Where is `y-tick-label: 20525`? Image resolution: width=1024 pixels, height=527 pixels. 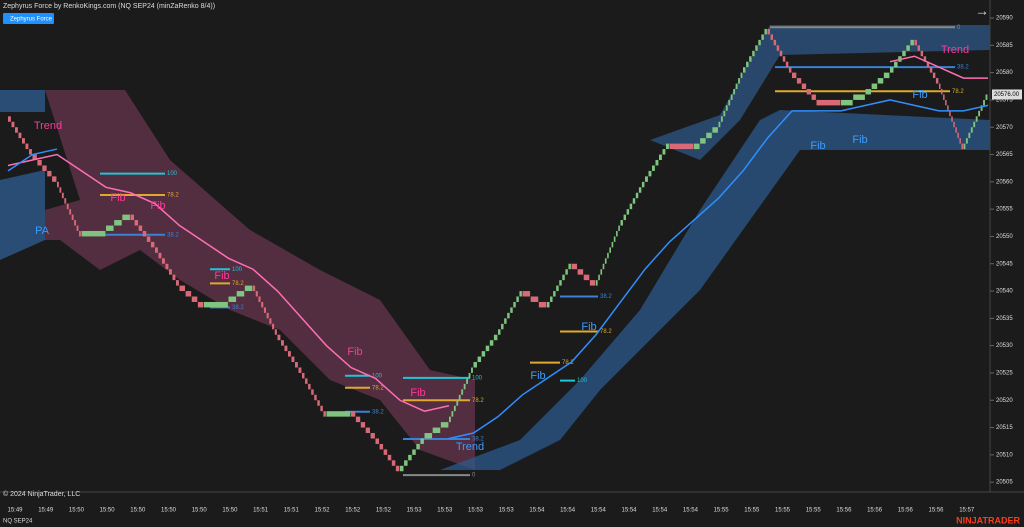 y-tick-label: 20525 is located at coordinates (1004, 374).